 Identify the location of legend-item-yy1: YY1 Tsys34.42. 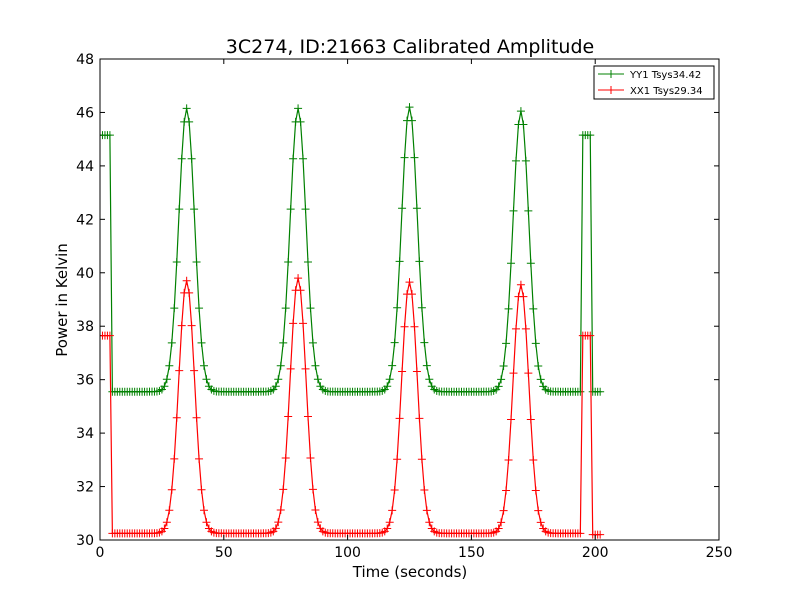
(649, 75).